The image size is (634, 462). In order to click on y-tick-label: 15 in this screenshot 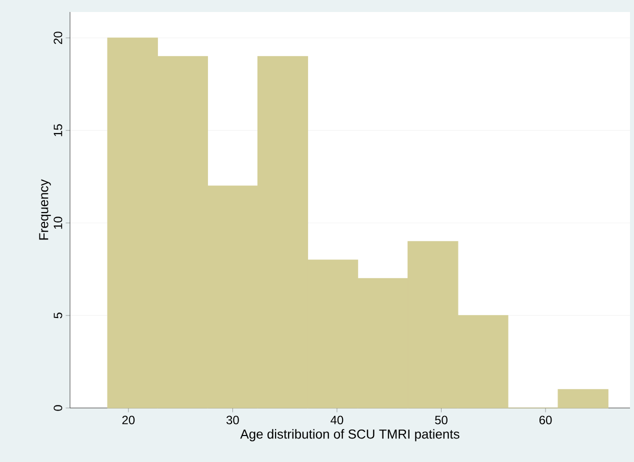, I will do `click(58, 130)`.